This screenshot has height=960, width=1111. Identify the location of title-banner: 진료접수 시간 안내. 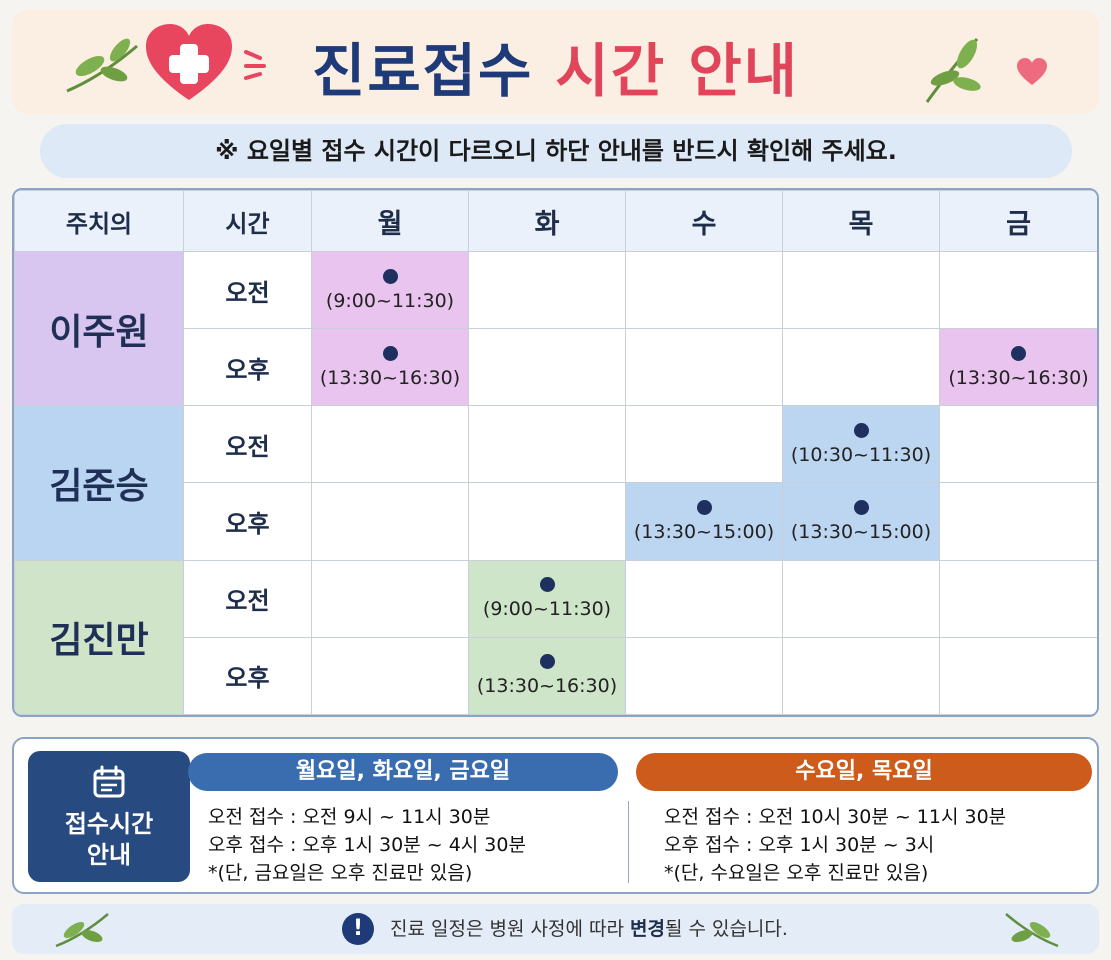
(555, 62).